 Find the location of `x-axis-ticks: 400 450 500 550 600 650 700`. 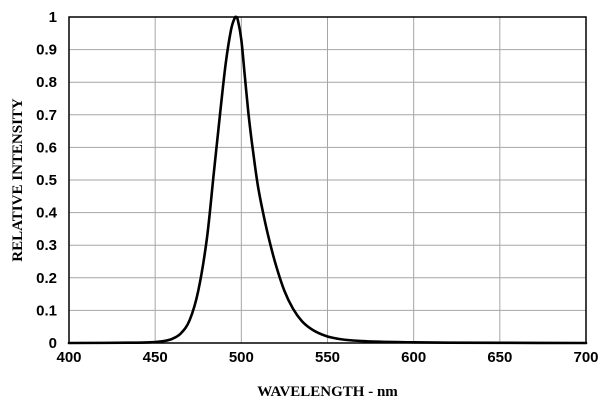

x-axis-ticks: 400 450 500 550 600 650 700 is located at coordinates (327, 357).